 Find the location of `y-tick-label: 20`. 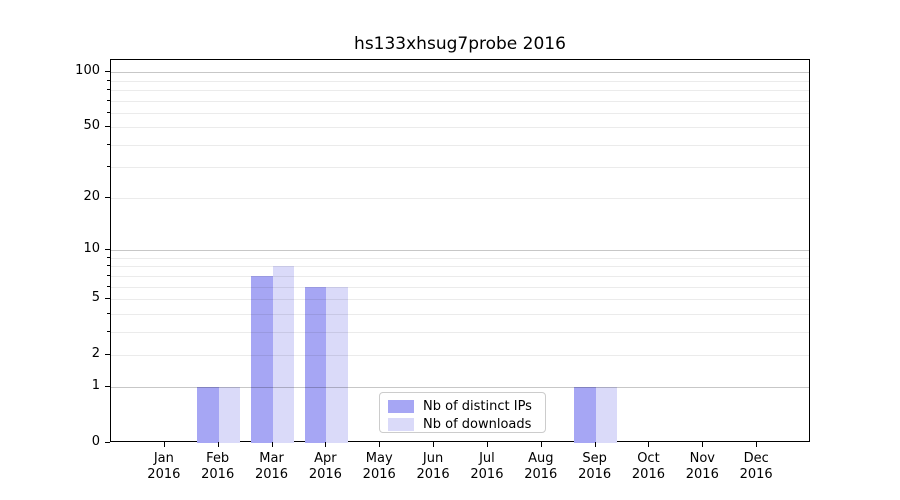

y-tick-label: 20 is located at coordinates (91, 197).